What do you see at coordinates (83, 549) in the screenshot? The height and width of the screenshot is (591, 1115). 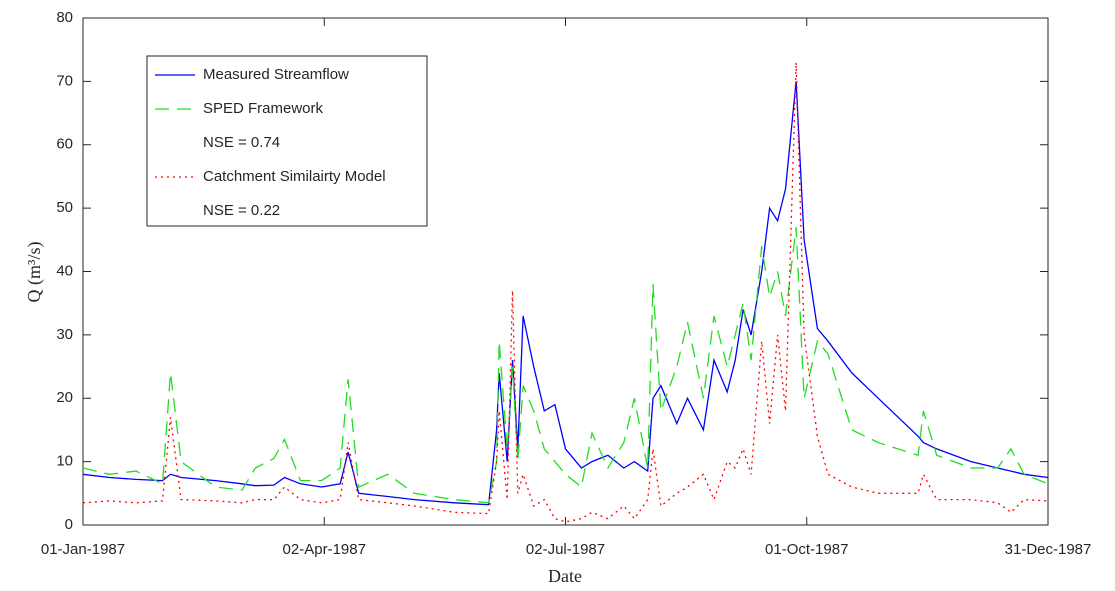 I see `x-tick-label: 01-Jan-1987` at bounding box center [83, 549].